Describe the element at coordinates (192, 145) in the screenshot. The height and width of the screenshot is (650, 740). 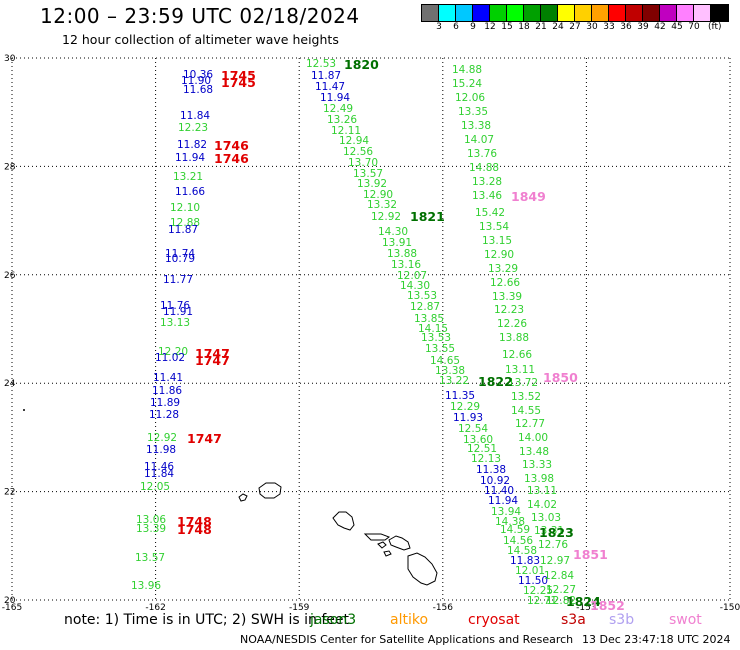
I see `wave-height-value: 11.82` at that location.